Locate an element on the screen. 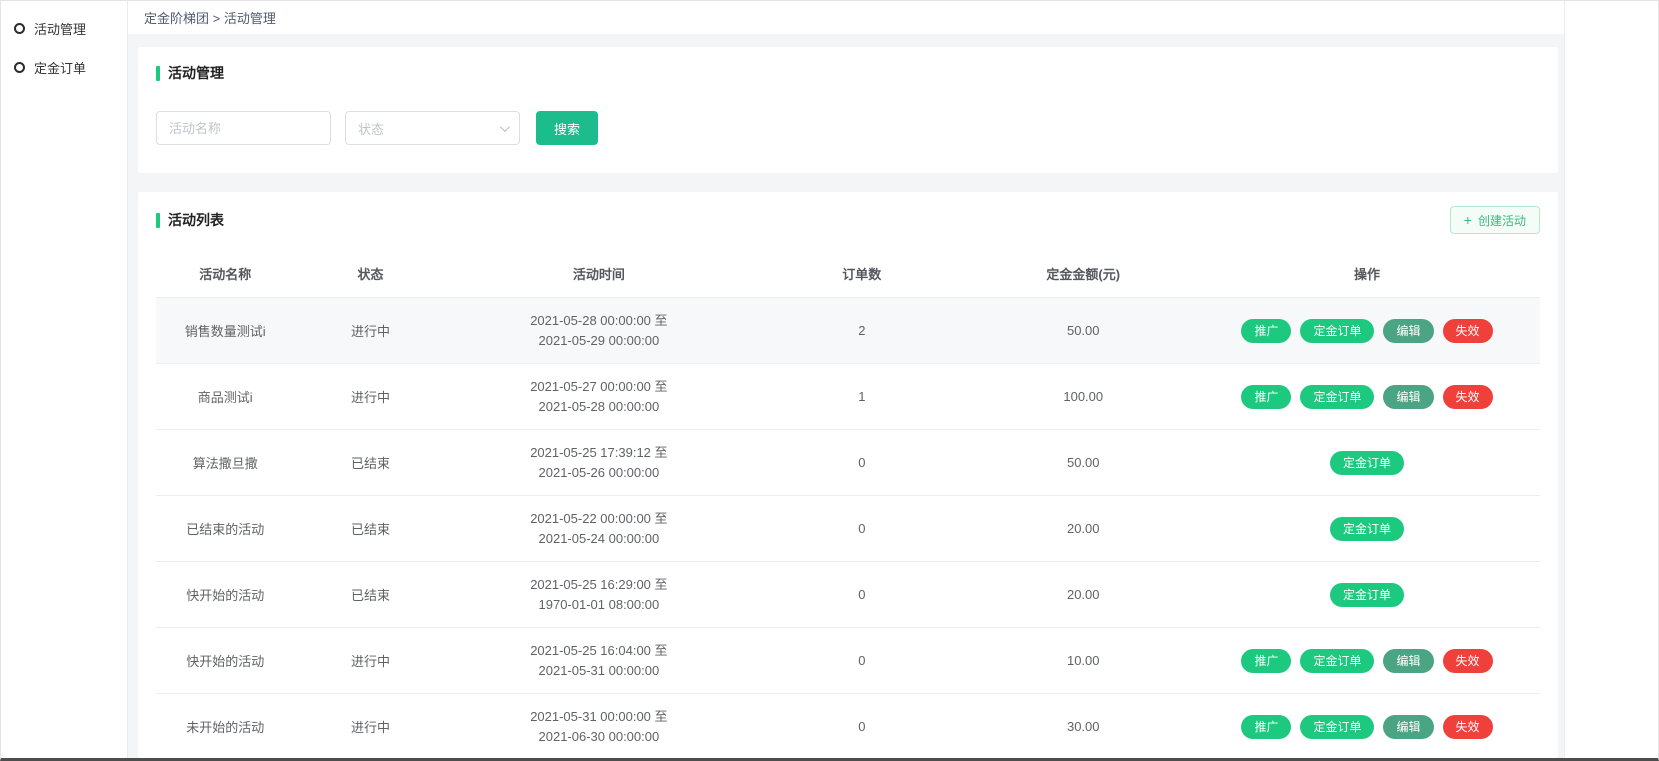  activity-time-end: 1970-01-01 08:00:00 is located at coordinates (599, 604).